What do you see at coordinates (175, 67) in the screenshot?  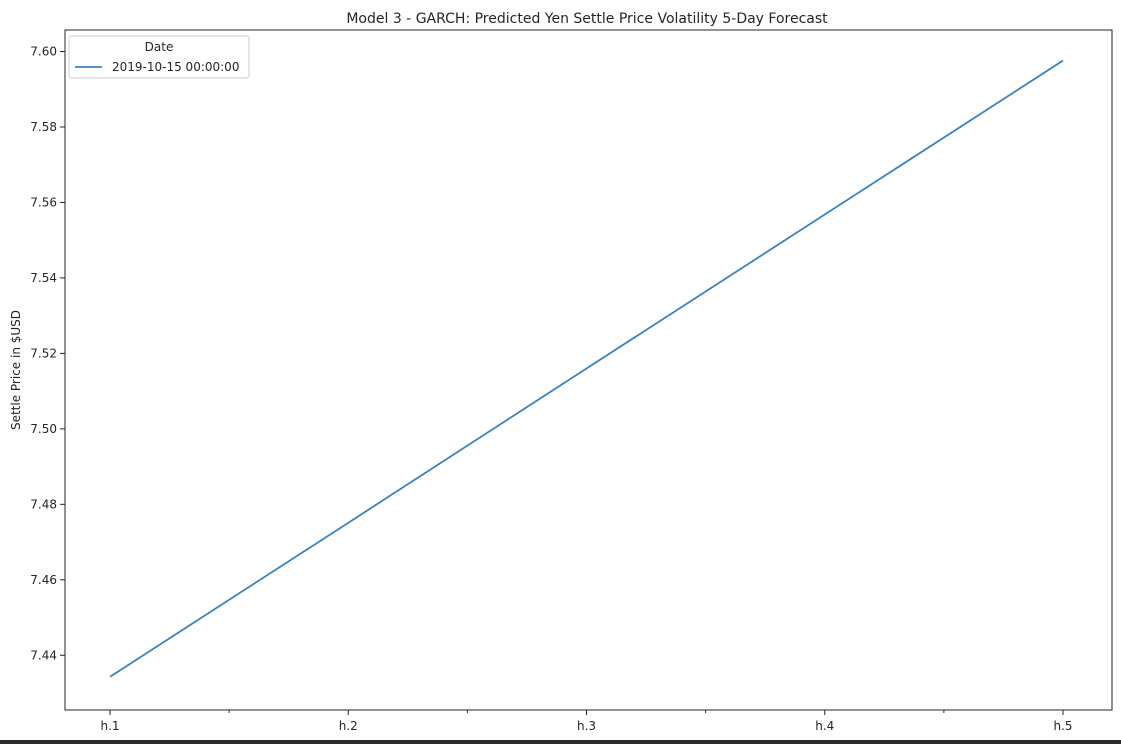 I see `legend-entry-label: 2019-10-15 00:00:00` at bounding box center [175, 67].